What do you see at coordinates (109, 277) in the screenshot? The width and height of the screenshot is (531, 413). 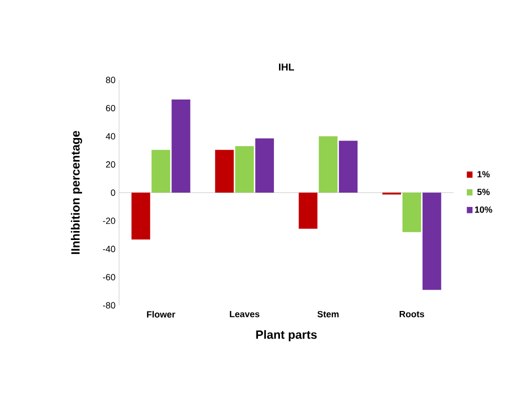 I see `y-tick-label: -60` at bounding box center [109, 277].